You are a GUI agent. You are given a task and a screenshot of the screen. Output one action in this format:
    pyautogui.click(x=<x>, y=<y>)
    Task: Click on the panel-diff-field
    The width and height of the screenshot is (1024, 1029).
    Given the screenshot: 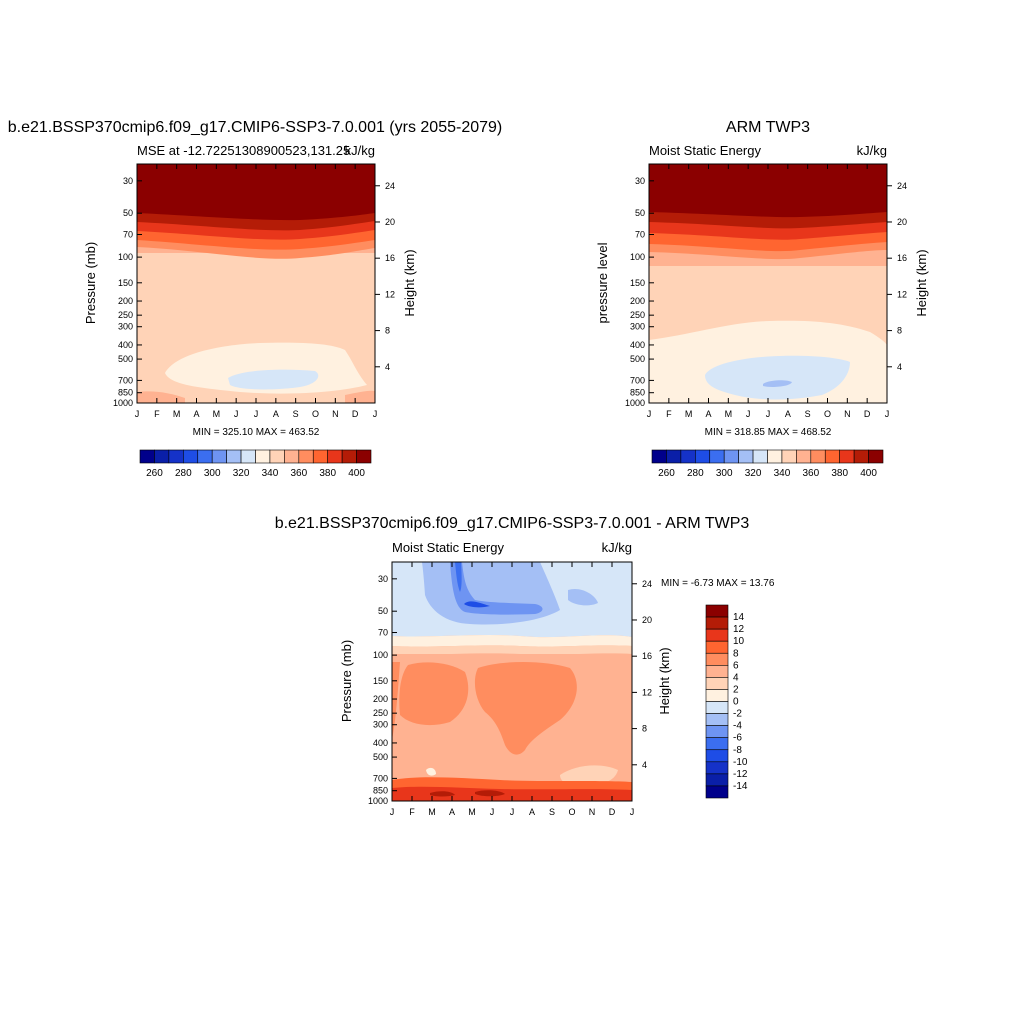 What is the action you would take?
    pyautogui.click(x=512, y=681)
    